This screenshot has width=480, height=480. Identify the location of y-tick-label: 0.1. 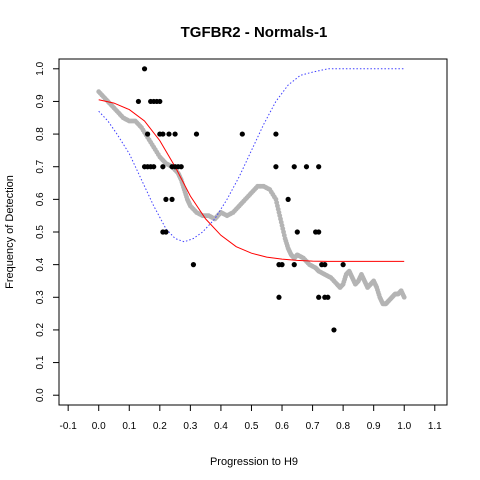
(40, 362).